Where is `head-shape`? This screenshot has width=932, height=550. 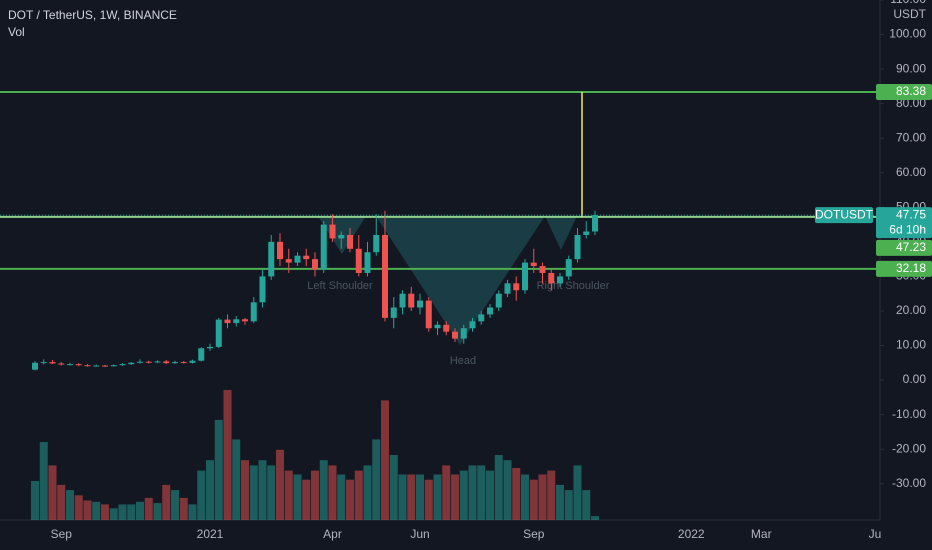 head-shape is located at coordinates (460, 280).